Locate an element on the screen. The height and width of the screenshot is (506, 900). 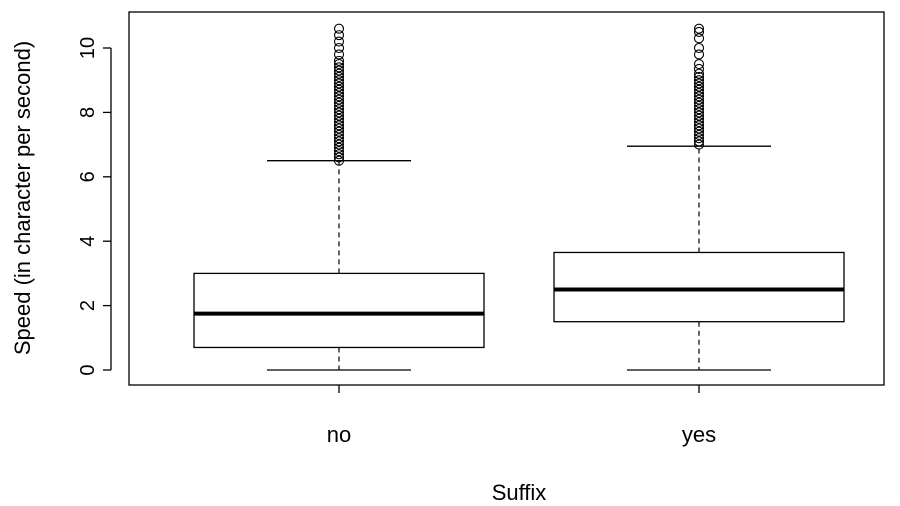
x-tick-label: no is located at coordinates (339, 434).